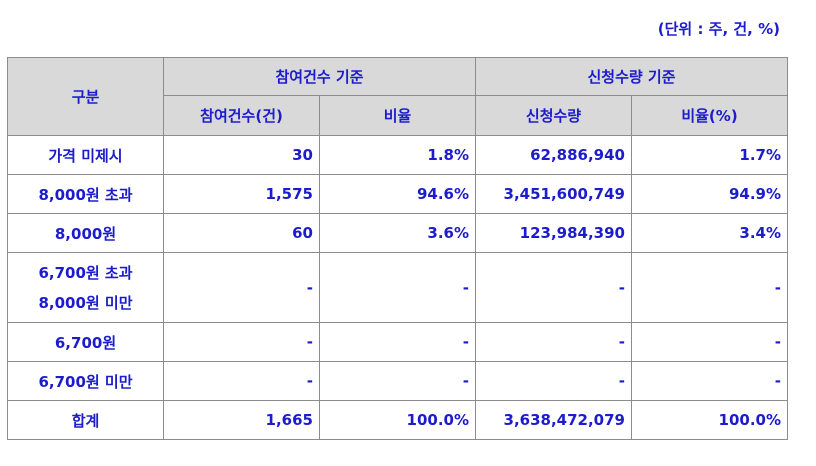 This screenshot has height=466, width=816. I want to click on ratio1-cell: 3.6%, so click(397, 233).